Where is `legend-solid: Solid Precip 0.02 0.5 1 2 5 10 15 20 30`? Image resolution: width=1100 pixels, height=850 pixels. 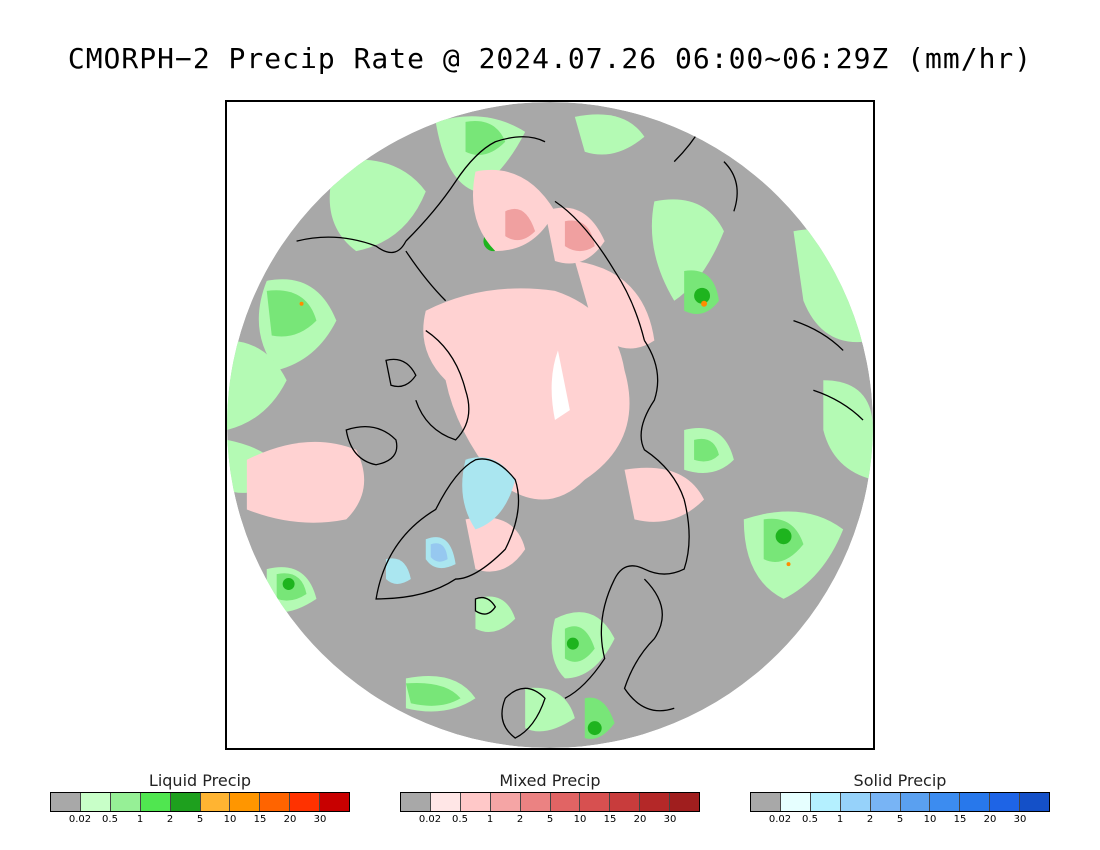 legend-solid: Solid Precip 0.02 0.5 1 2 5 10 15 20 30 is located at coordinates (900, 798).